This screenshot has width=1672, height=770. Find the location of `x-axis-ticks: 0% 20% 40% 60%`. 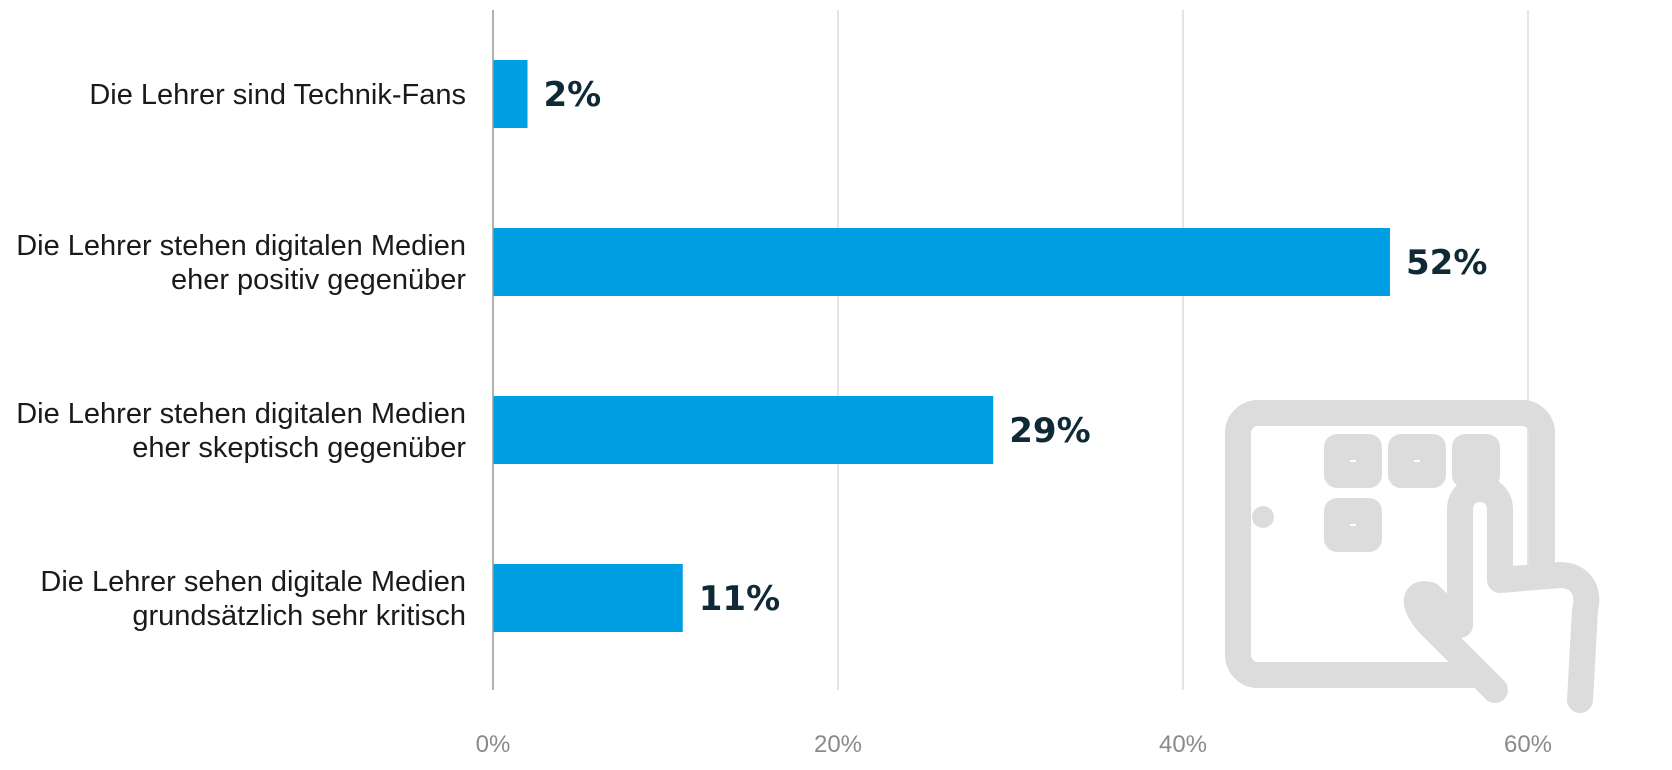

x-axis-ticks: 0% 20% 40% 60% is located at coordinates (1014, 744).